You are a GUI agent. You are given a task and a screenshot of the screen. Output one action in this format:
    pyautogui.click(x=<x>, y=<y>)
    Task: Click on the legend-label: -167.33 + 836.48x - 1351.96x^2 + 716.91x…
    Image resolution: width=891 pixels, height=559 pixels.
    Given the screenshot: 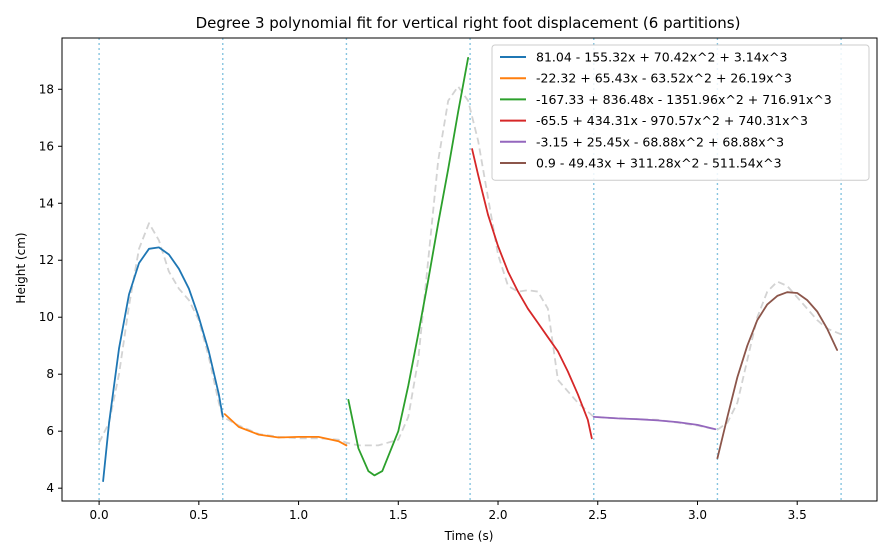 What is the action you would take?
    pyautogui.click(x=684, y=99)
    